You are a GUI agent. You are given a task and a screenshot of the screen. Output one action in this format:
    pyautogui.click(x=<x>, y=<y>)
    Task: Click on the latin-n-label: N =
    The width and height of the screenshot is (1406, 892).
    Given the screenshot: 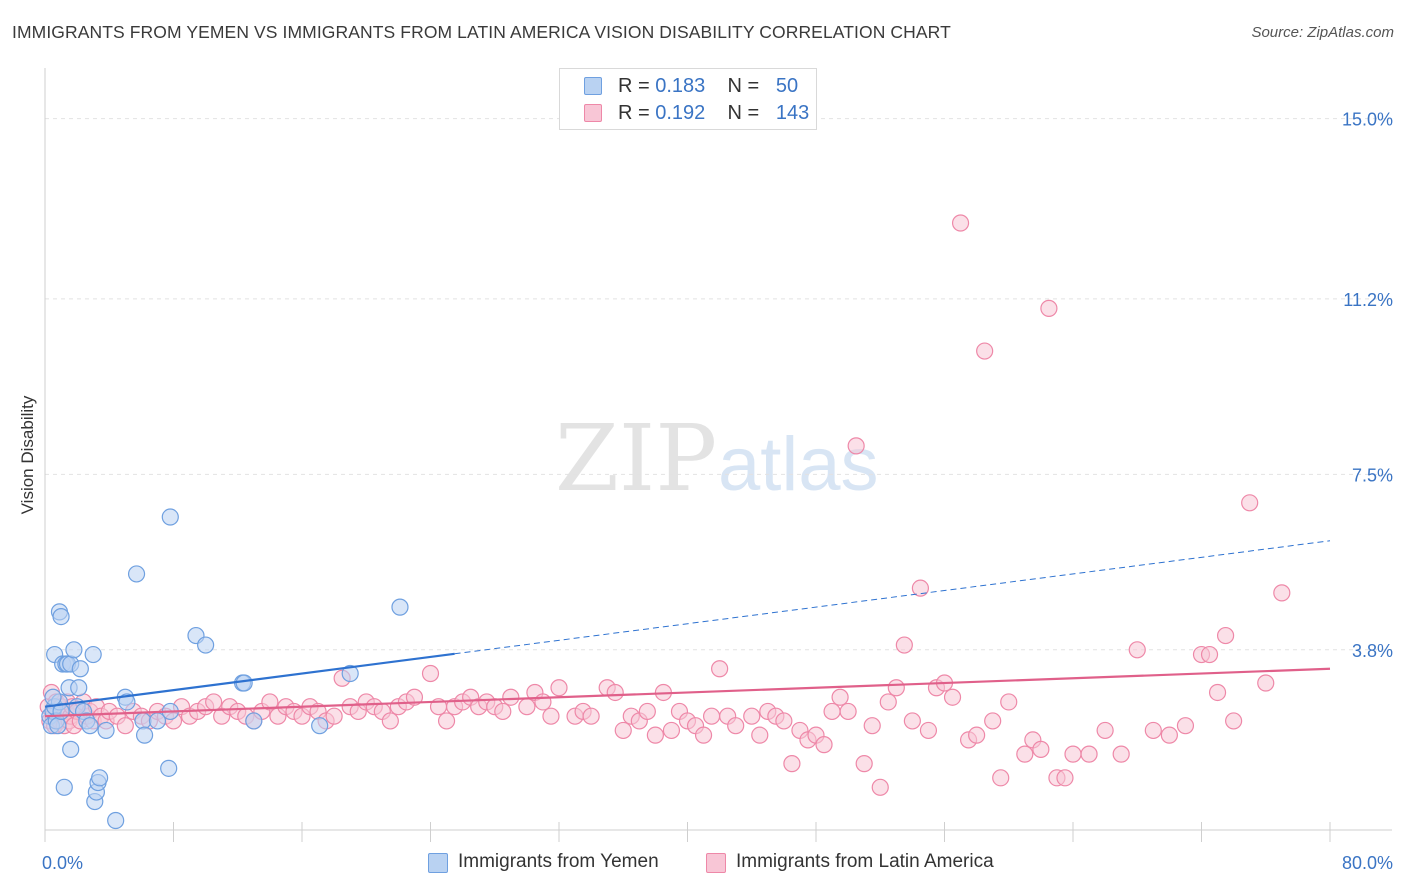 What is the action you would take?
    pyautogui.click(x=743, y=113)
    